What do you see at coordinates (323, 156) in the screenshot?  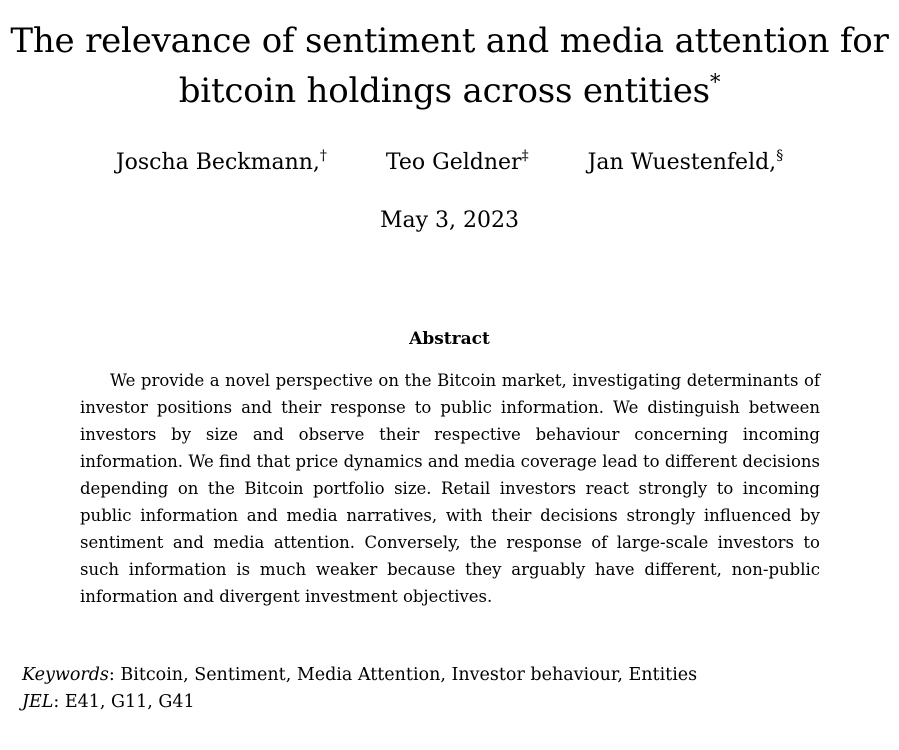 I see `author-footnote-mark: †` at bounding box center [323, 156].